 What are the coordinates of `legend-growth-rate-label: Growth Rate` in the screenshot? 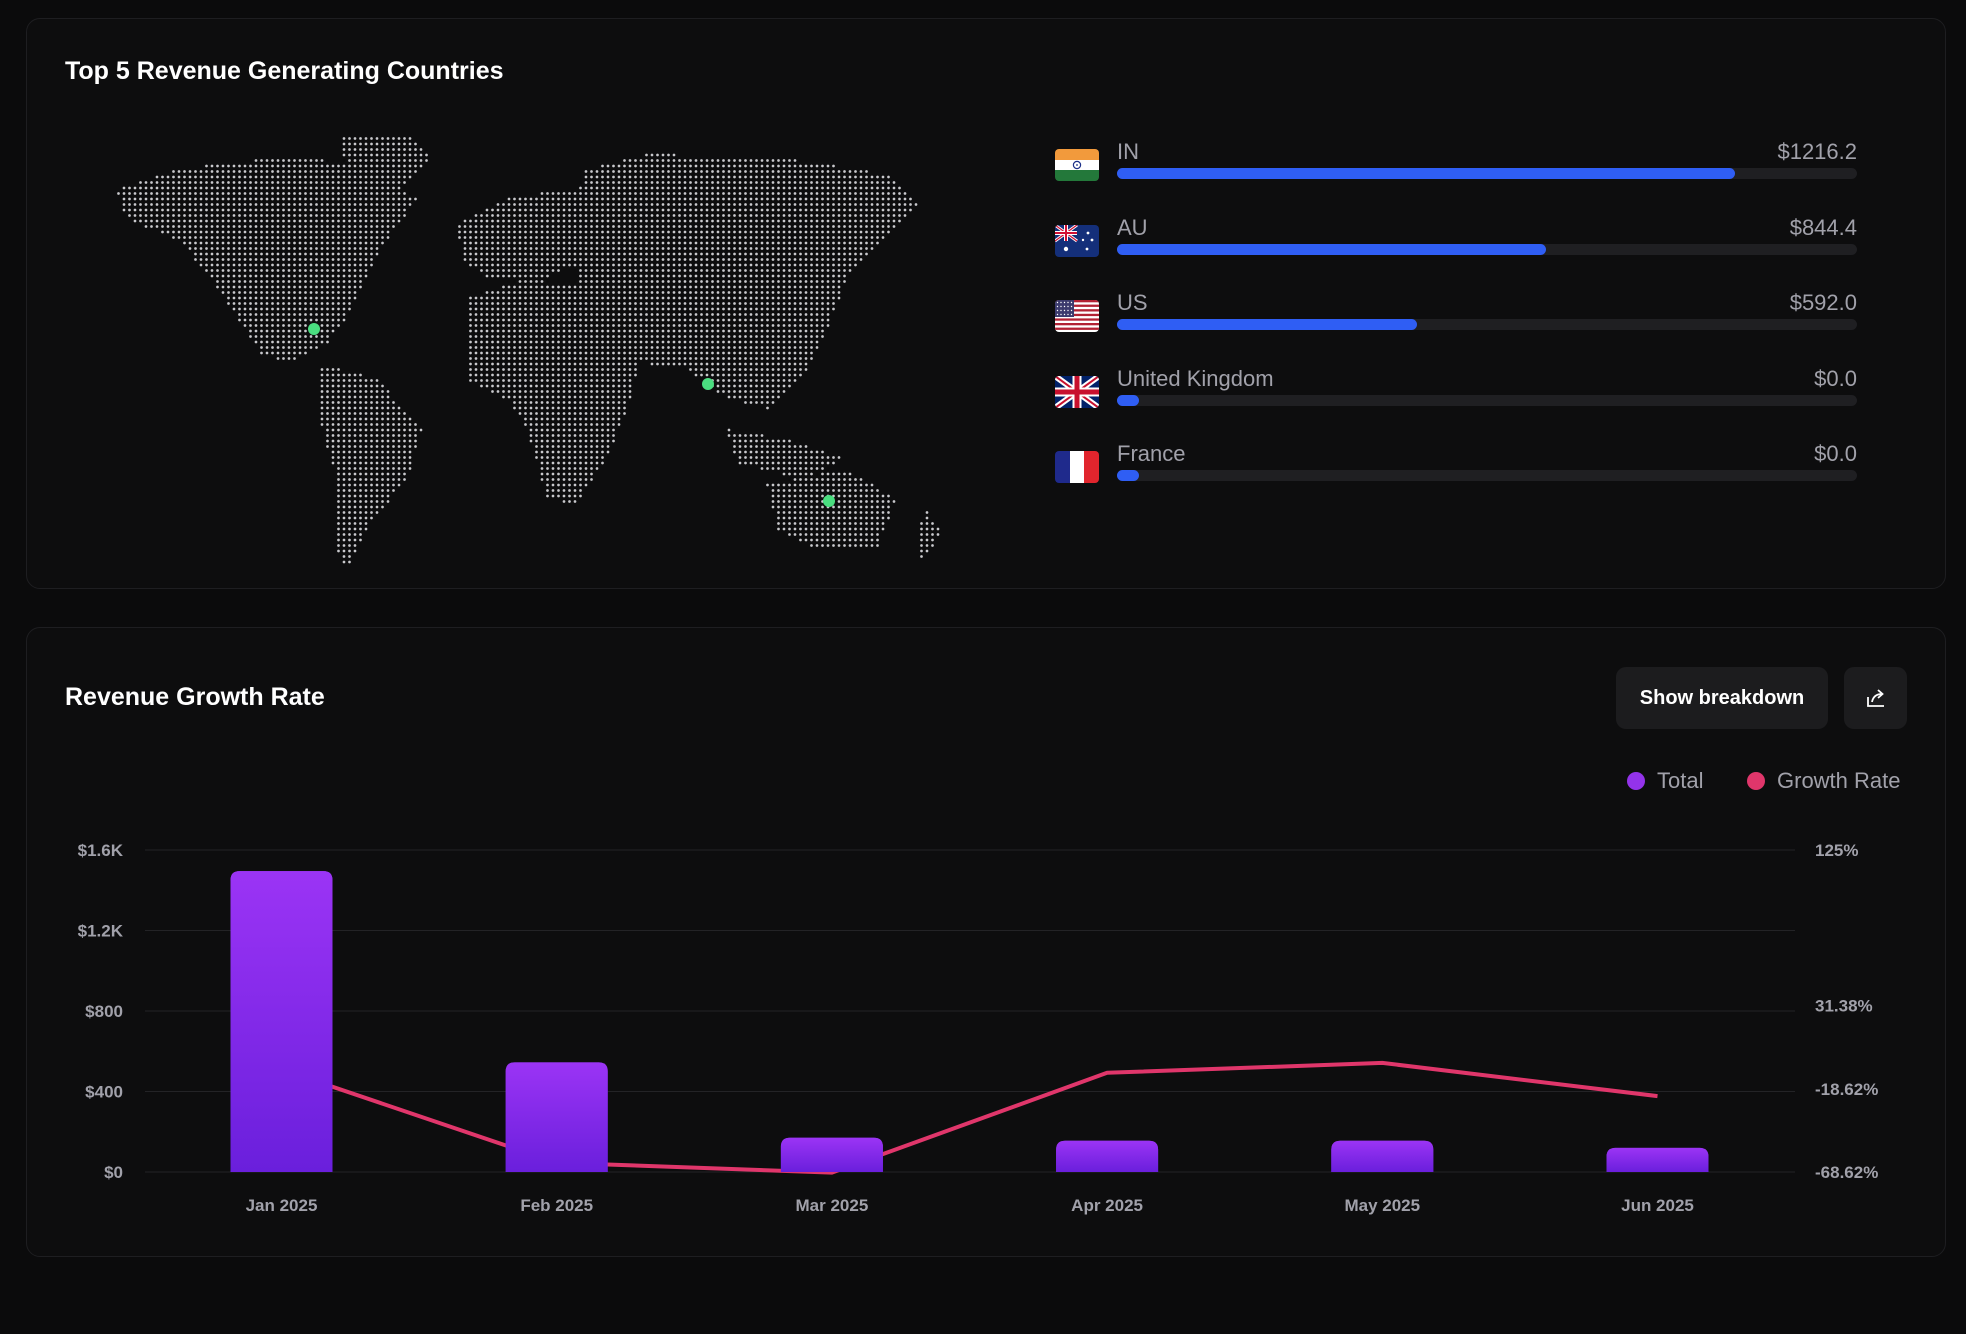 It's located at (1839, 780).